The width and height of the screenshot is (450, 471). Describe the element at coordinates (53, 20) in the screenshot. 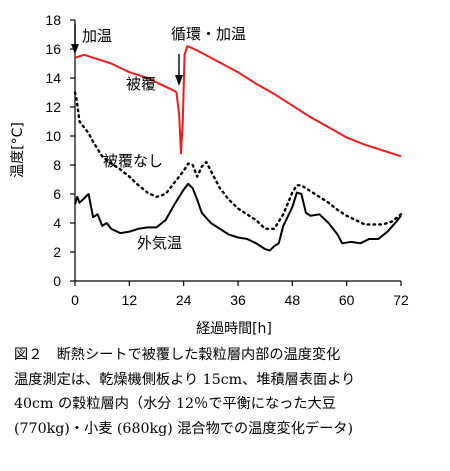

I see `y-tick-label: 18` at that location.